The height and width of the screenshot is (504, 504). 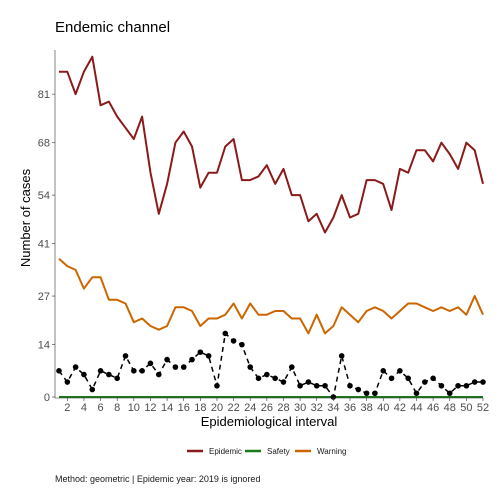 I want to click on y-axis-label: Number of cases, so click(x=25, y=217).